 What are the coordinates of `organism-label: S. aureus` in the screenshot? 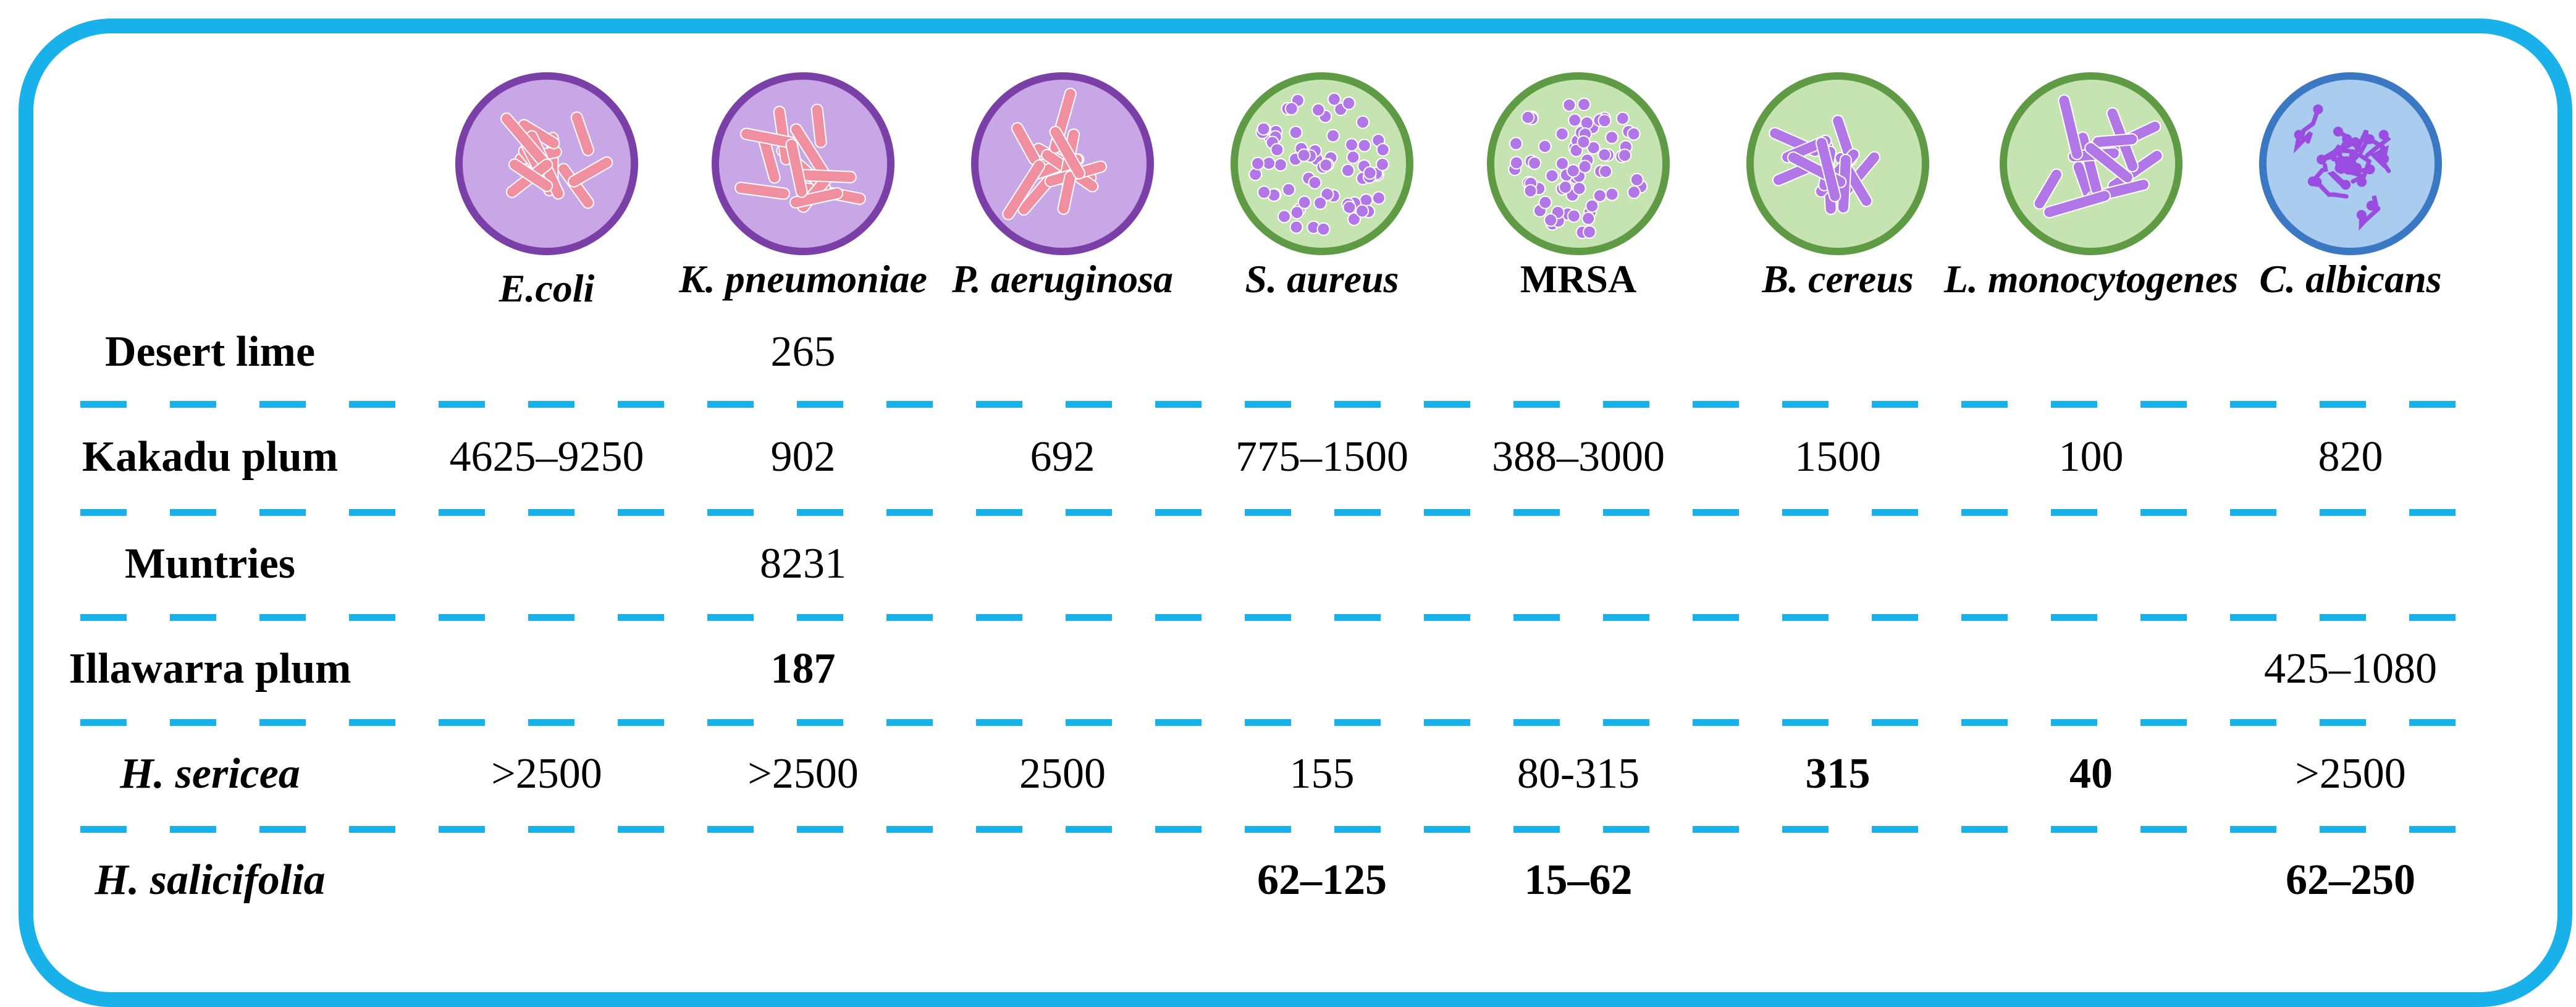 It's located at (1322, 279).